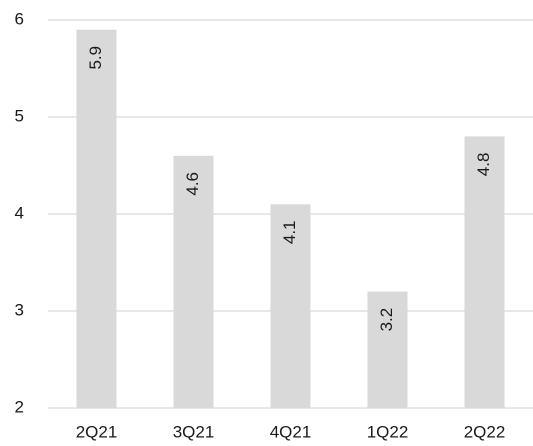 Image resolution: width=533 pixels, height=446 pixels. Describe the element at coordinates (289, 232) in the screenshot. I see `data-label-4Q21: 4.1` at that location.